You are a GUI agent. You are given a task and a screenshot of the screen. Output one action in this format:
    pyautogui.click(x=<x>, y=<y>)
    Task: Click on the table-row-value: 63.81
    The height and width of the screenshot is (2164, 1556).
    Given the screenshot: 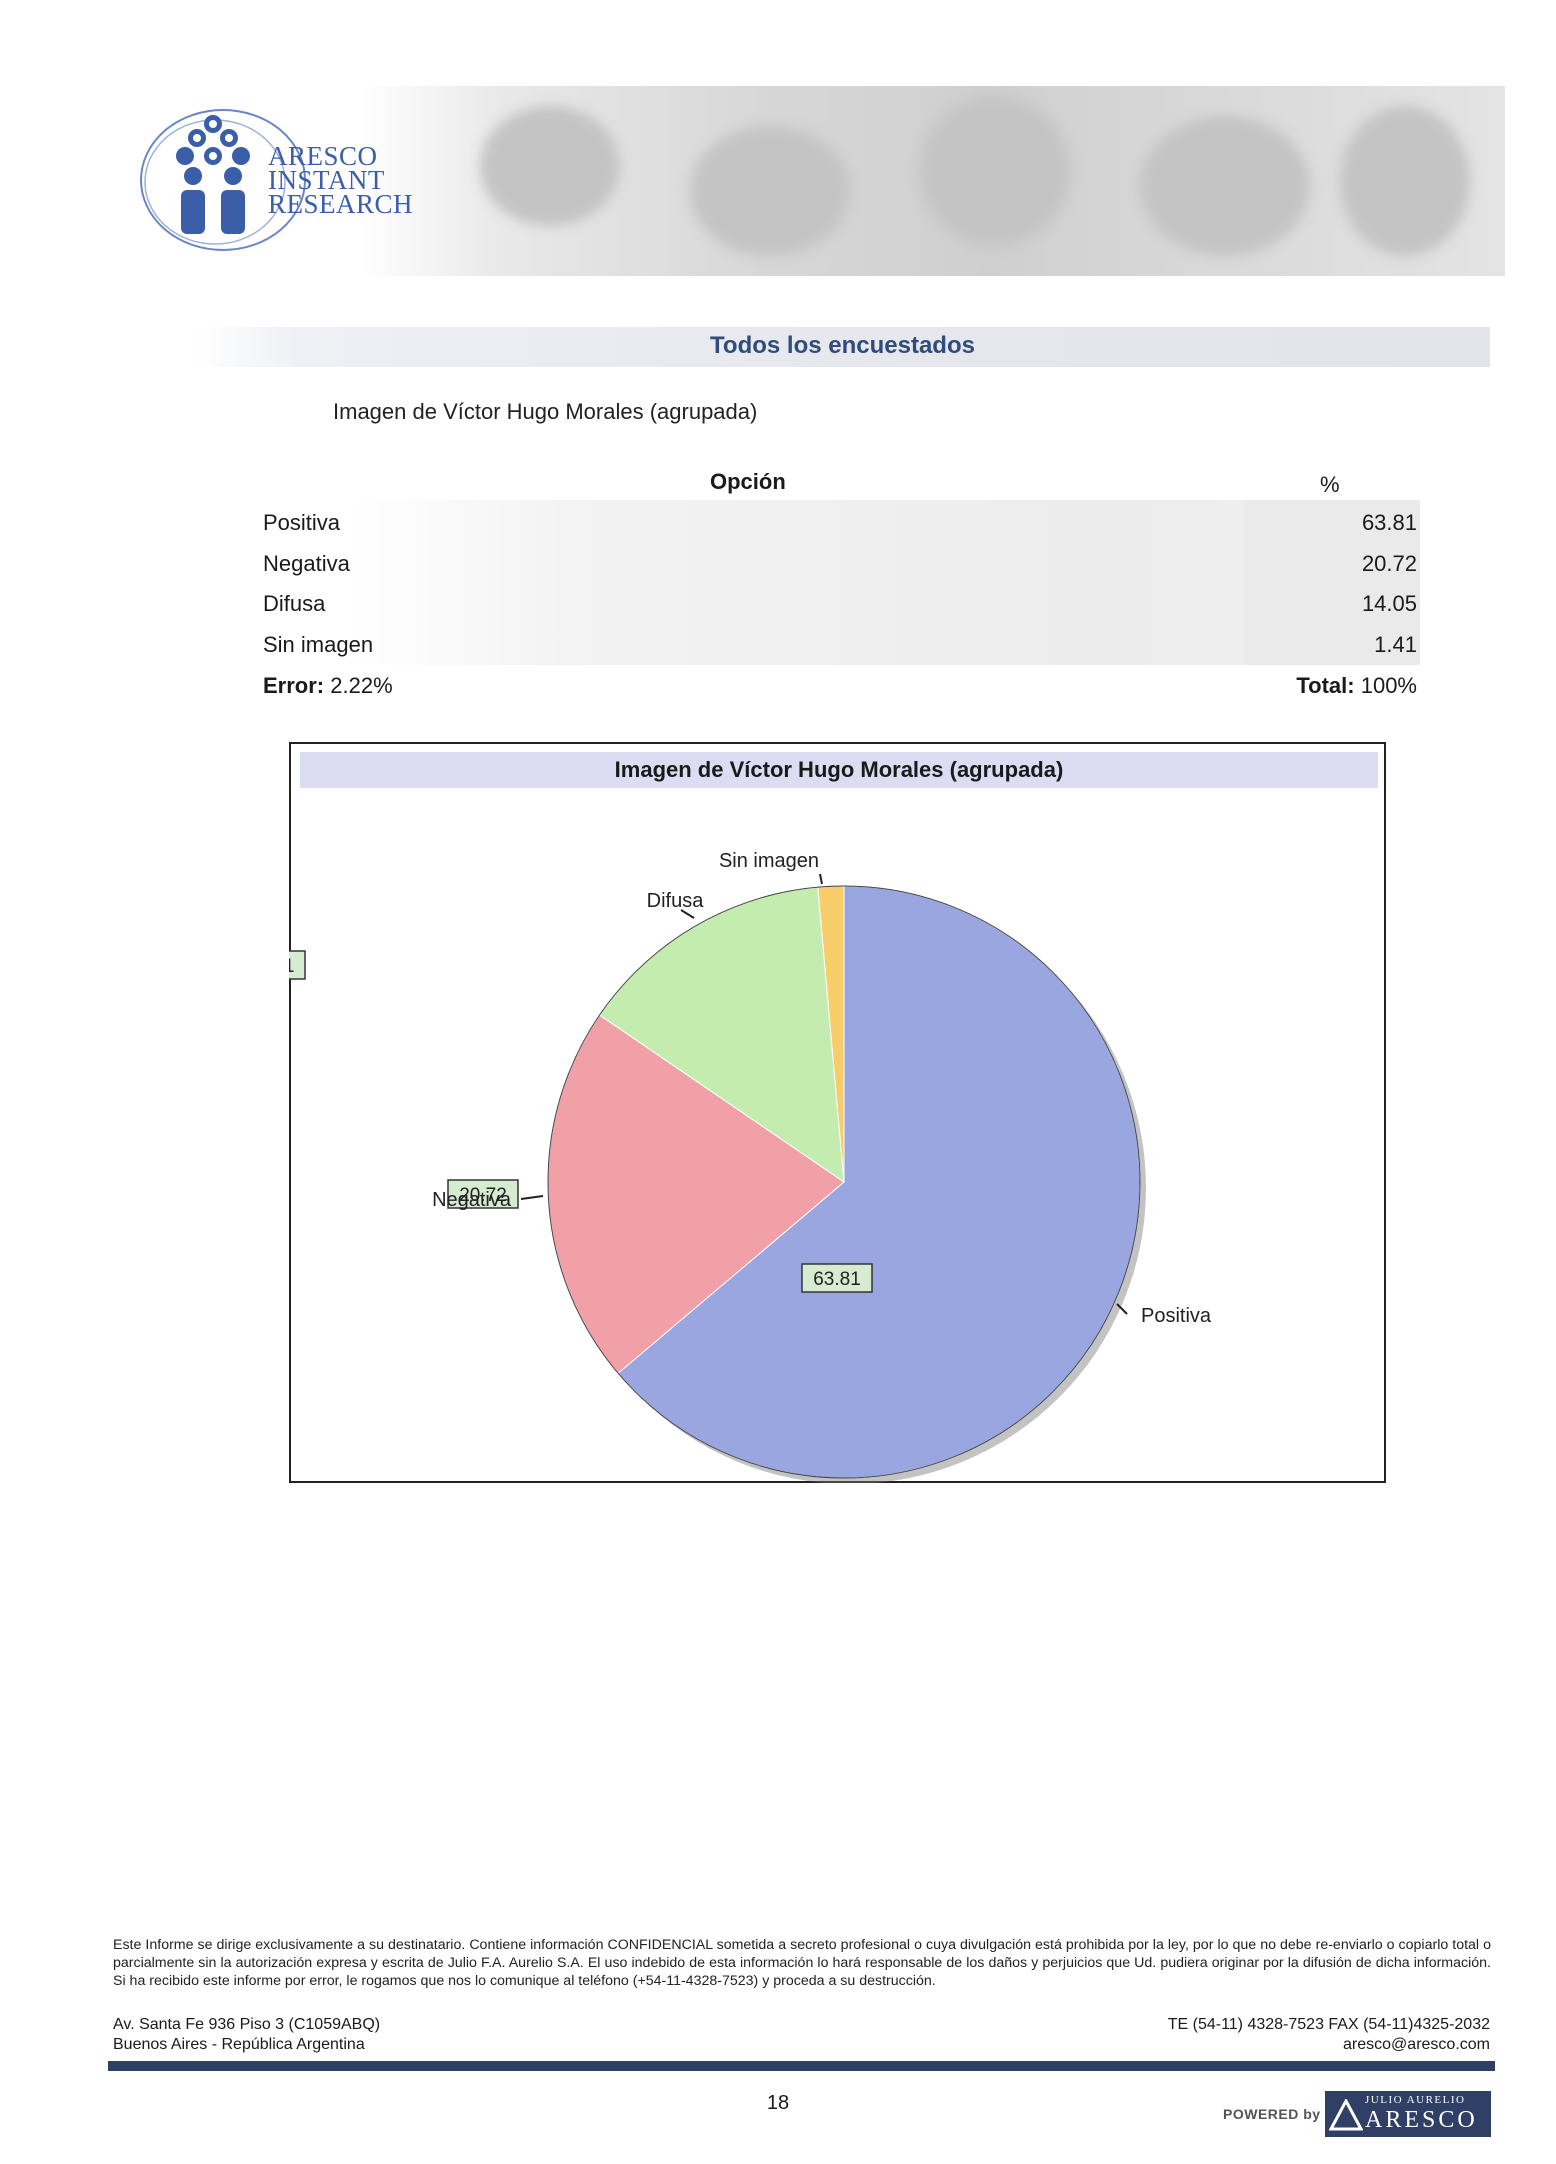 What is the action you would take?
    pyautogui.click(x=1389, y=522)
    